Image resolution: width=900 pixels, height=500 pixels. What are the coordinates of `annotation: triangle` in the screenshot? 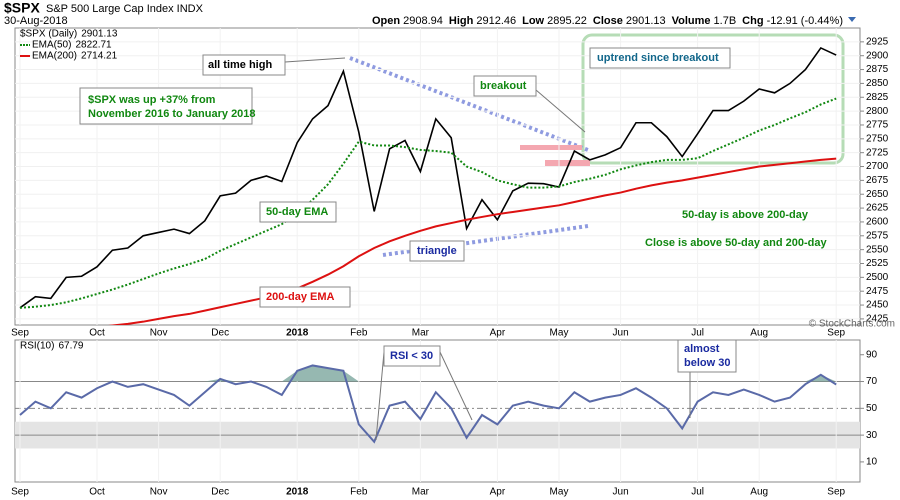 It's located at (437, 251).